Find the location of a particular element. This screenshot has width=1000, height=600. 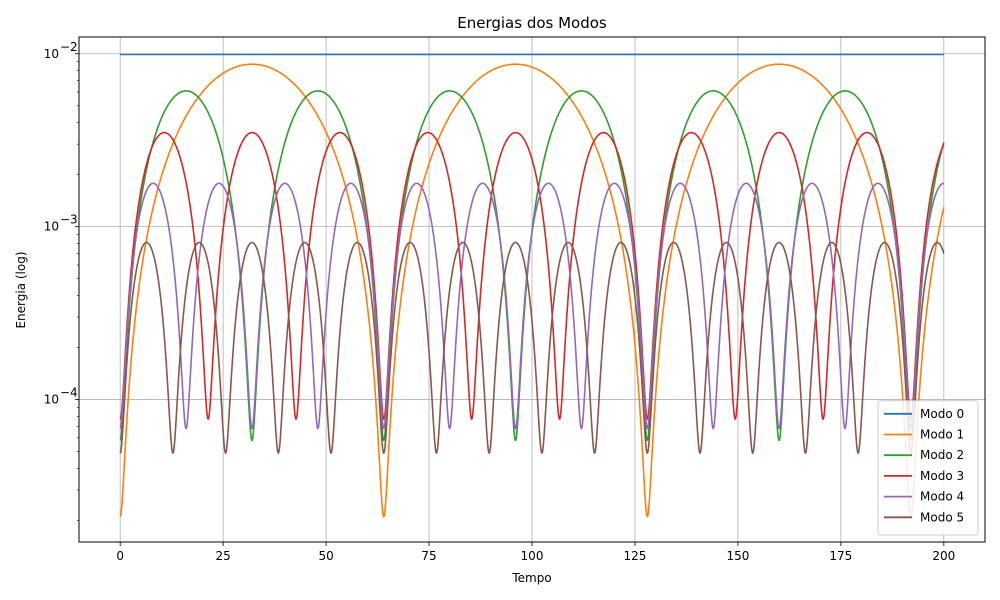

y-tick-exponent: −2 is located at coordinates (69, 47).